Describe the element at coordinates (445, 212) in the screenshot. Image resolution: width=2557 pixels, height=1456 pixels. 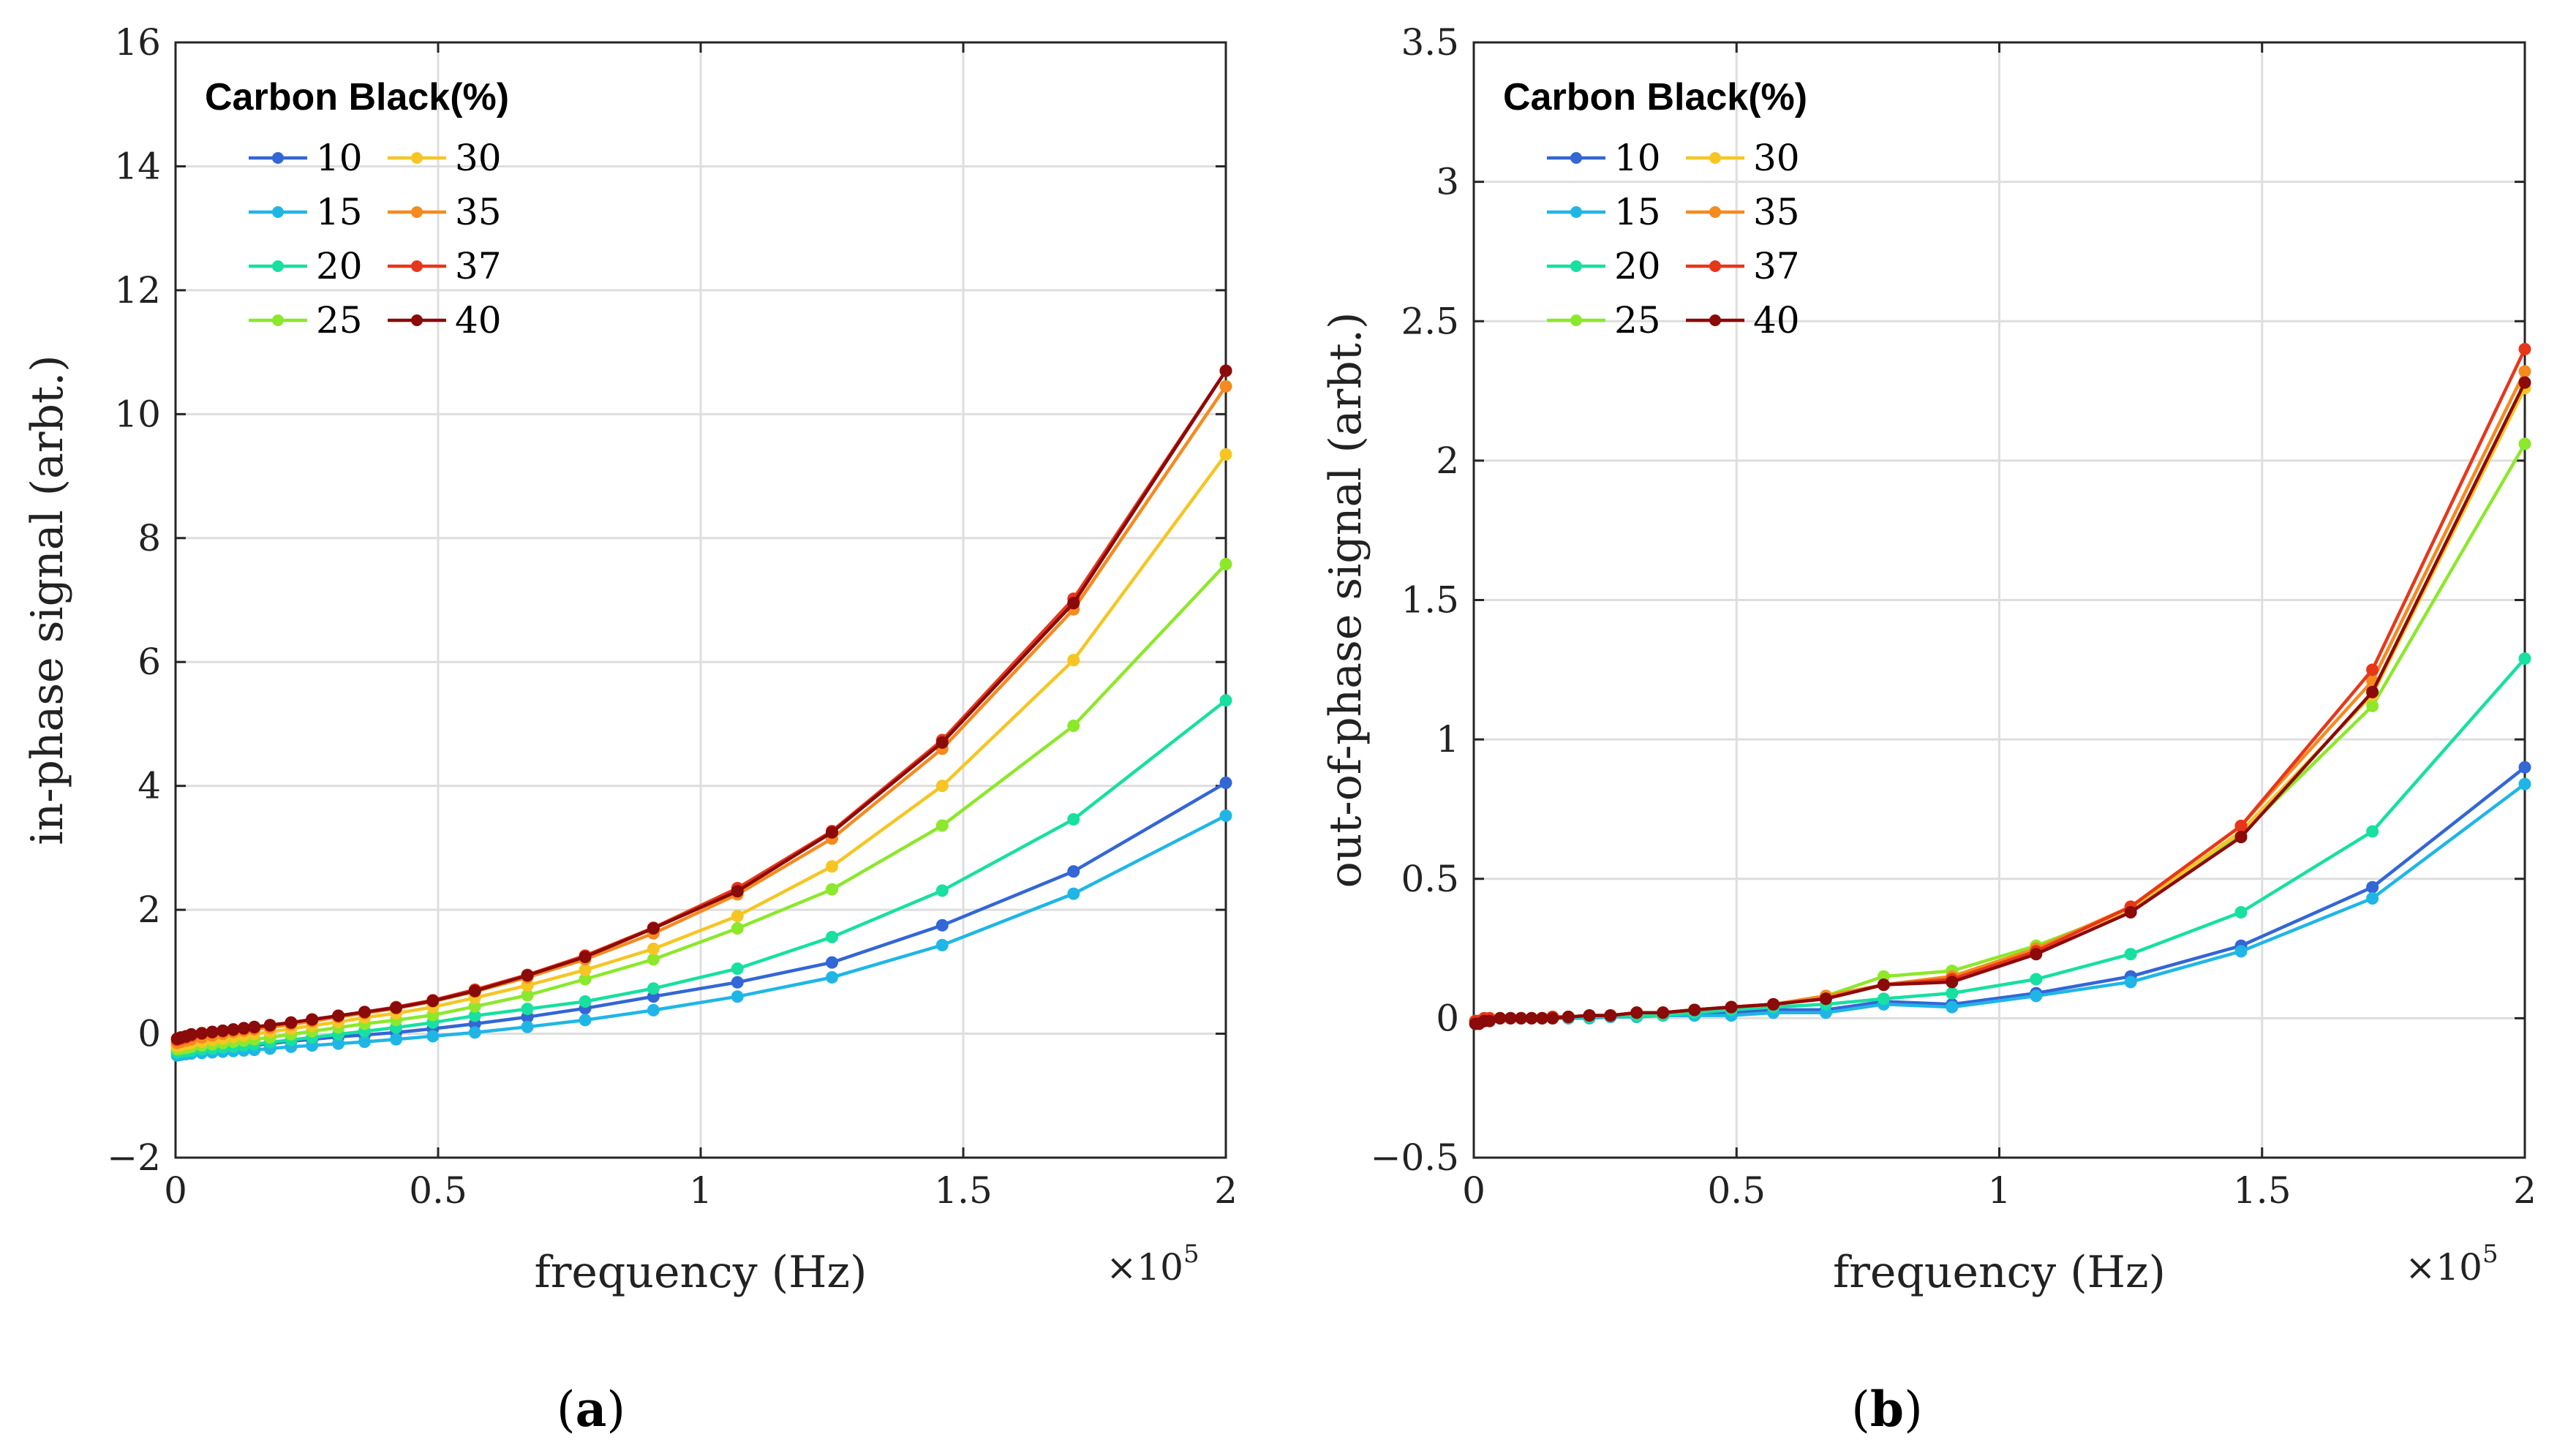
I see `legend-item-35: 35` at that location.